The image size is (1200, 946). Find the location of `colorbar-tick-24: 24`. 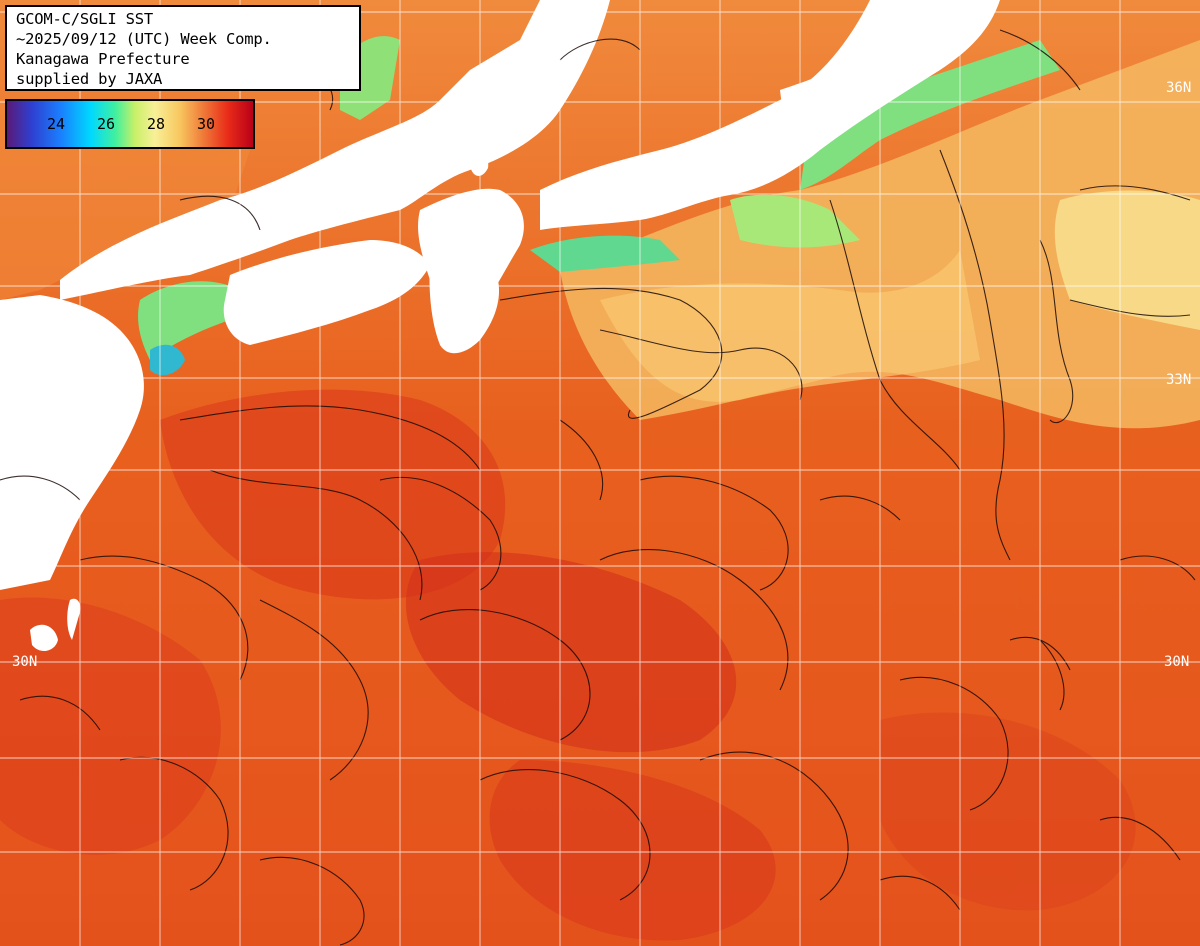

colorbar-tick-24: 24 is located at coordinates (56, 124).